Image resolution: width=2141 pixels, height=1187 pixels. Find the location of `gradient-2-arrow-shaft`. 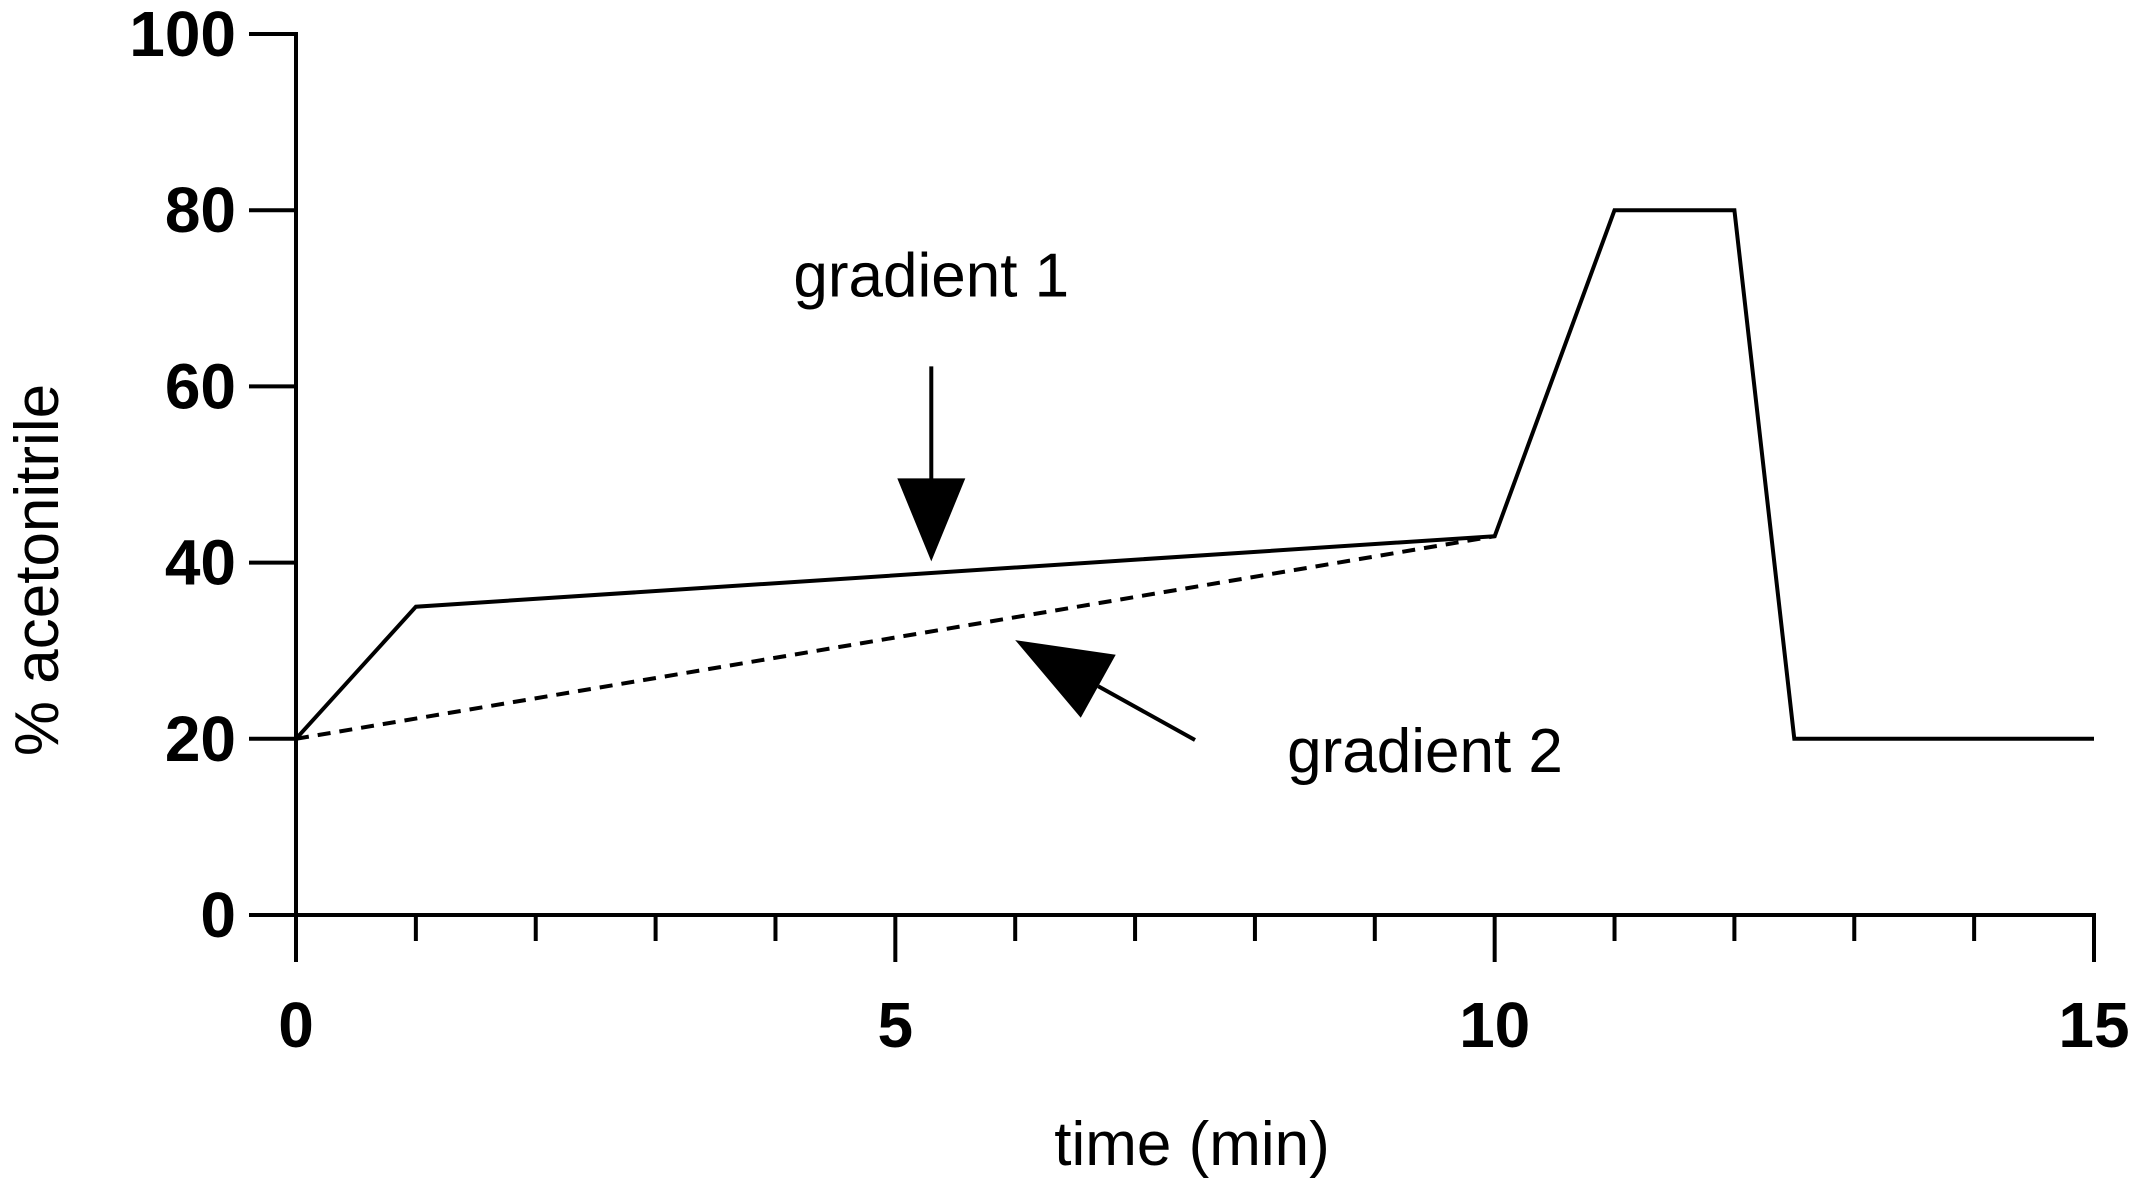

gradient-2-arrow-shaft is located at coordinates (1146, 713).